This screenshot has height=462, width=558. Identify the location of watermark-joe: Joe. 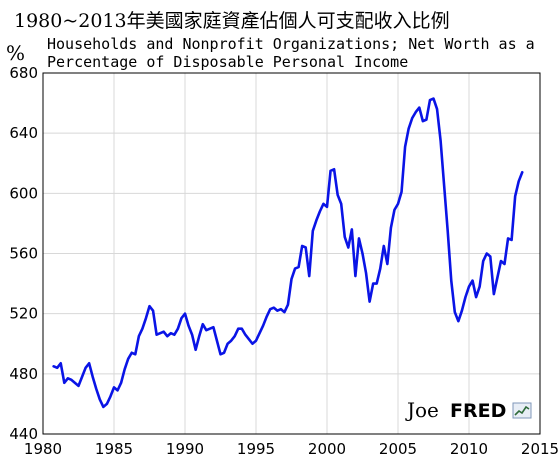
(422, 410).